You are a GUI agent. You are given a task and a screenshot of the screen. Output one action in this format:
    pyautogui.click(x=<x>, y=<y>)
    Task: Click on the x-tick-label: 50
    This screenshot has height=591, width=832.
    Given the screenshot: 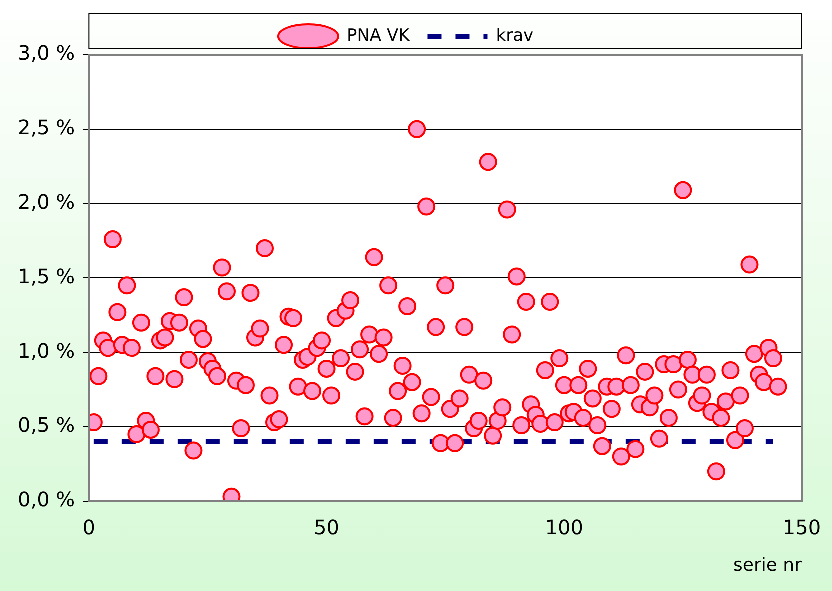 What is the action you would take?
    pyautogui.click(x=327, y=528)
    